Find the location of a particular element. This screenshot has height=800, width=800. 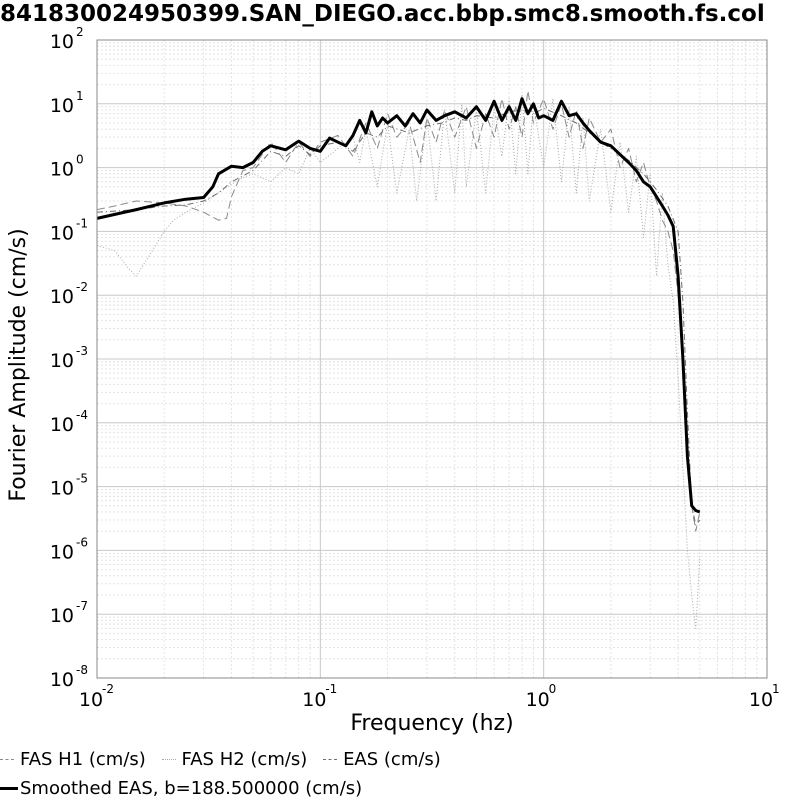

x-tick-exponent: 1 is located at coordinates (776, 689).